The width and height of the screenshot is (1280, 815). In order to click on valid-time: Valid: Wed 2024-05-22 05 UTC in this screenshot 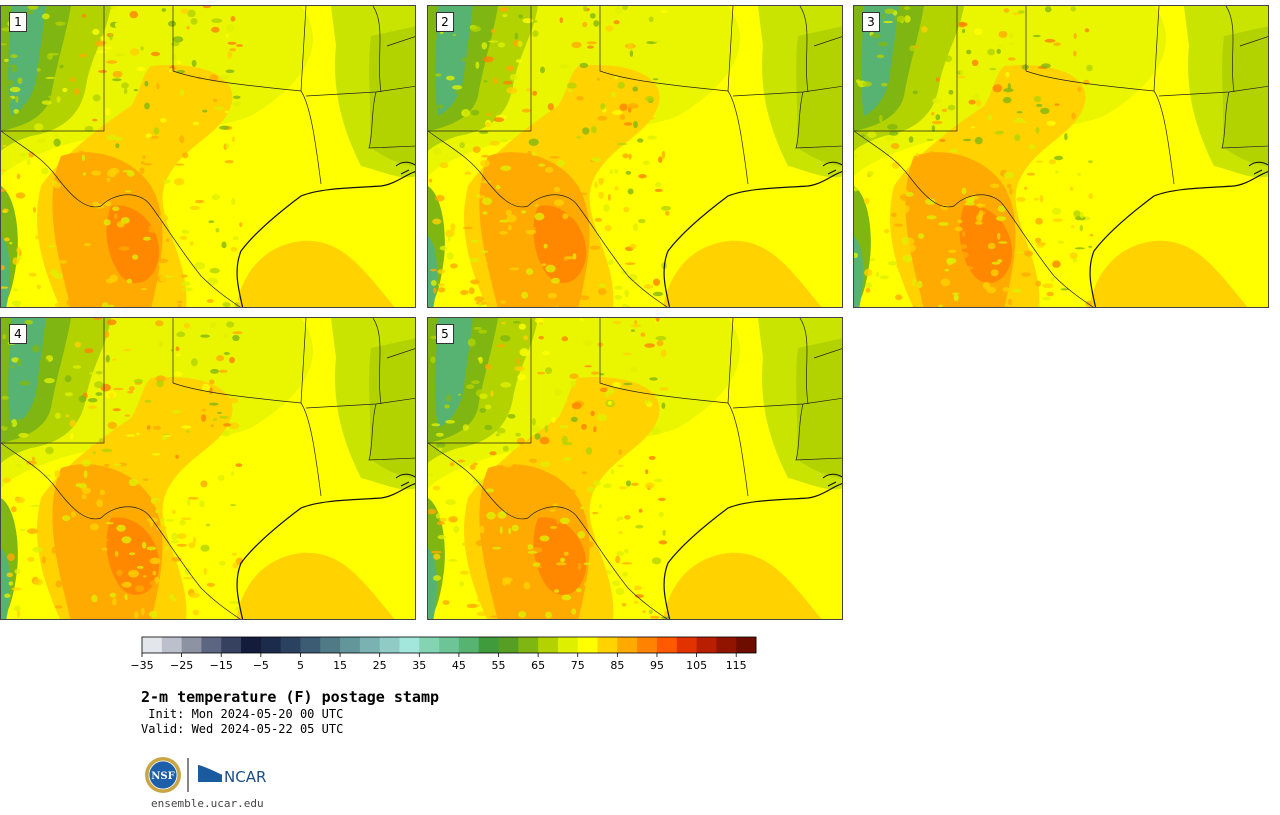, I will do `click(242, 729)`.